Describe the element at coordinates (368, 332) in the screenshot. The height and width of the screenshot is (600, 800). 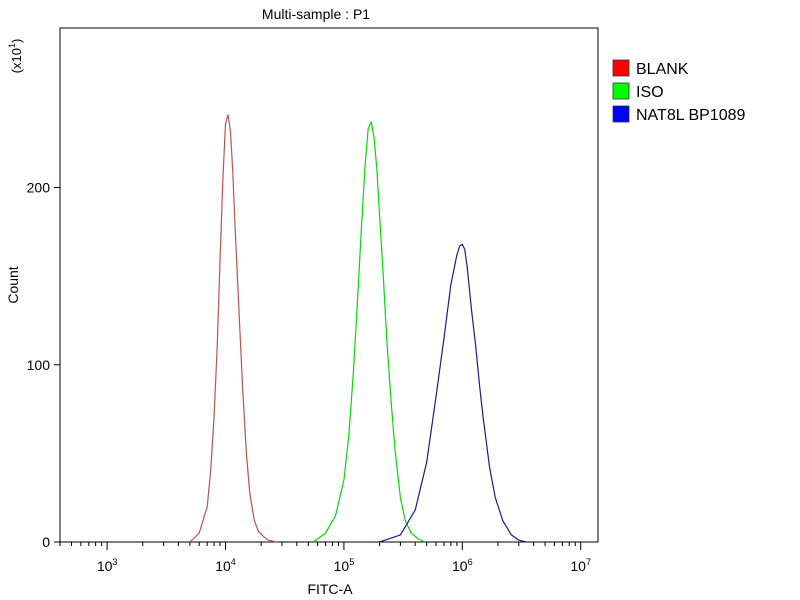
I see `series-line-iso` at that location.